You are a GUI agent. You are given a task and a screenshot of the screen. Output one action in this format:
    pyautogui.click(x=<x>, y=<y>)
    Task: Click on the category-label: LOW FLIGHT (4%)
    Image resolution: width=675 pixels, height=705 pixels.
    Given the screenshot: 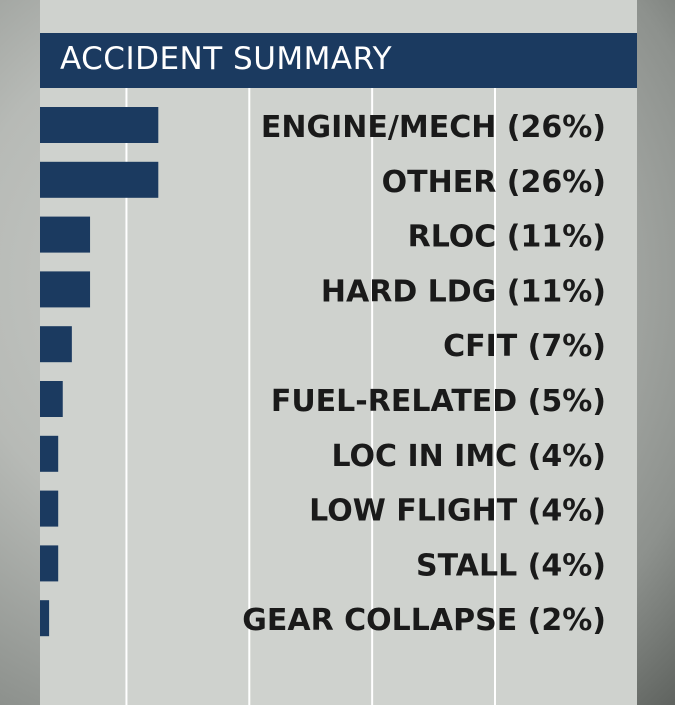 What is the action you would take?
    pyautogui.click(x=457, y=511)
    